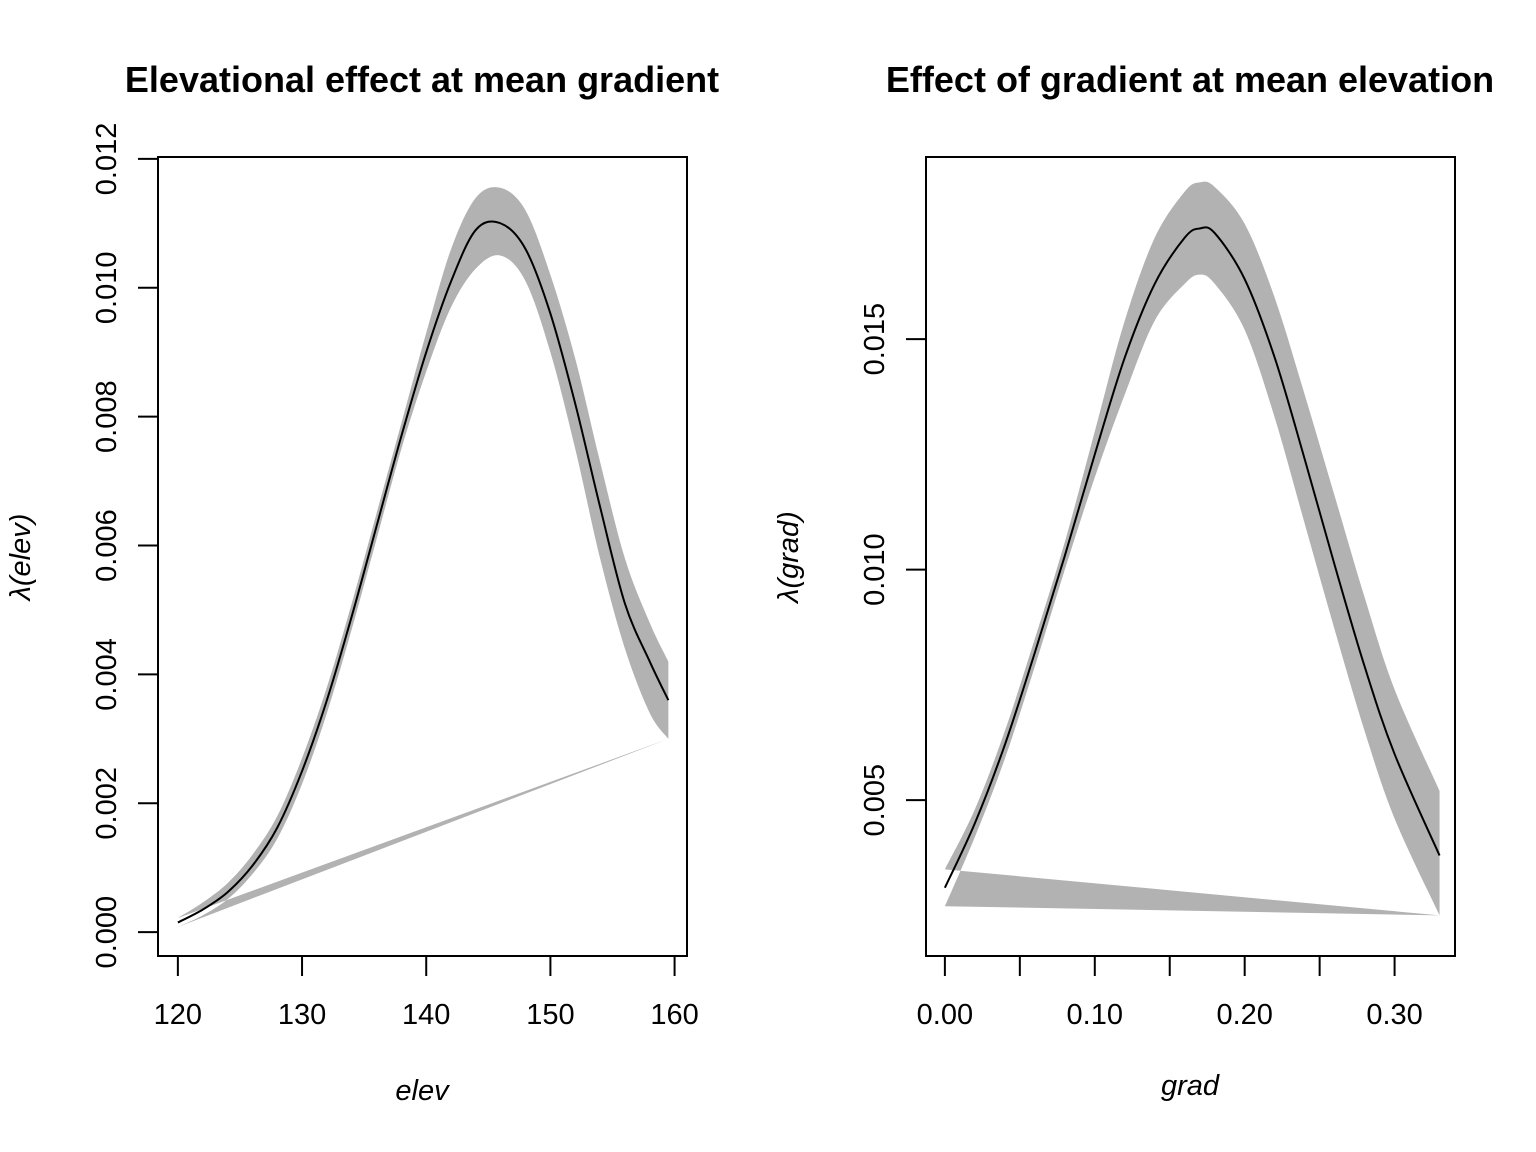 The width and height of the screenshot is (1536, 1152). I want to click on x-tick-label-grad: 0.00, so click(945, 1015).